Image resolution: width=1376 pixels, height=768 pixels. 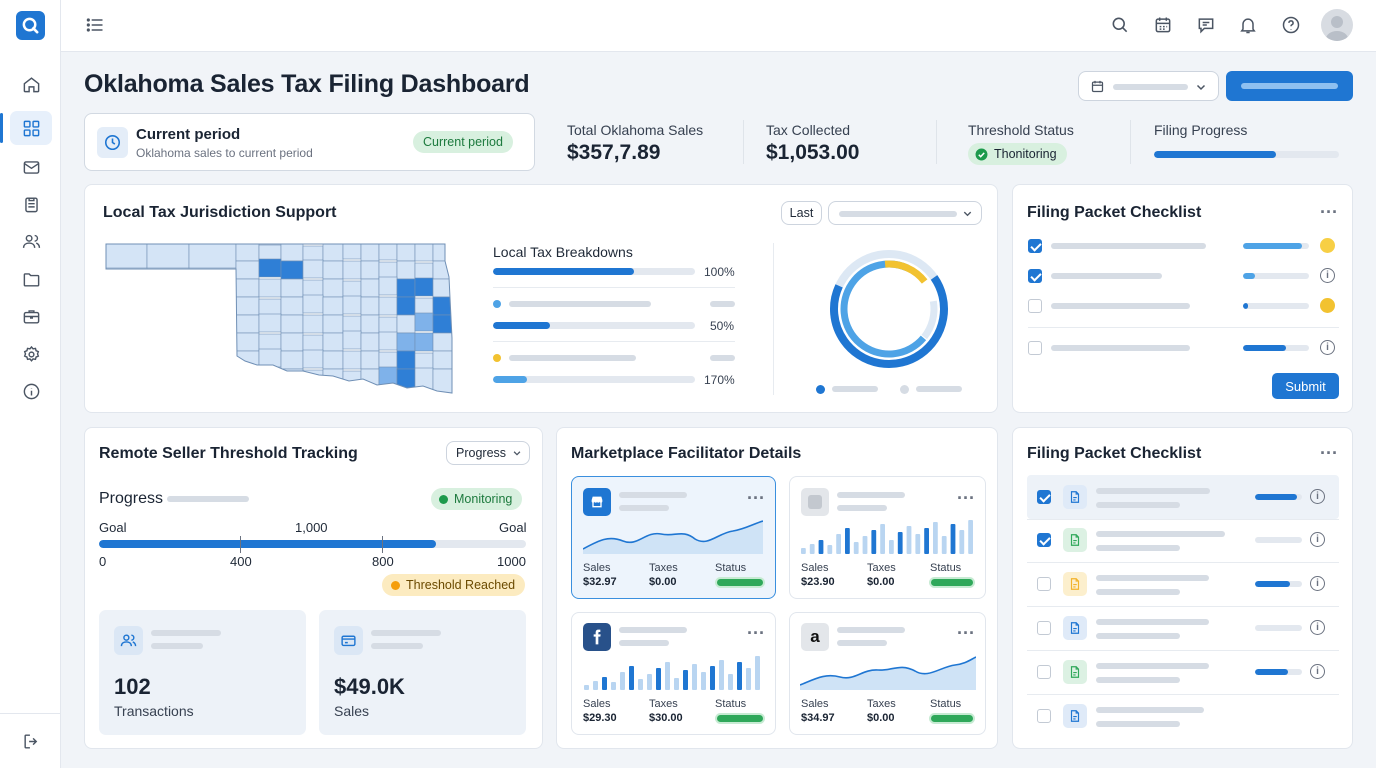 What do you see at coordinates (31, 167) in the screenshot?
I see `mail-icon` at bounding box center [31, 167].